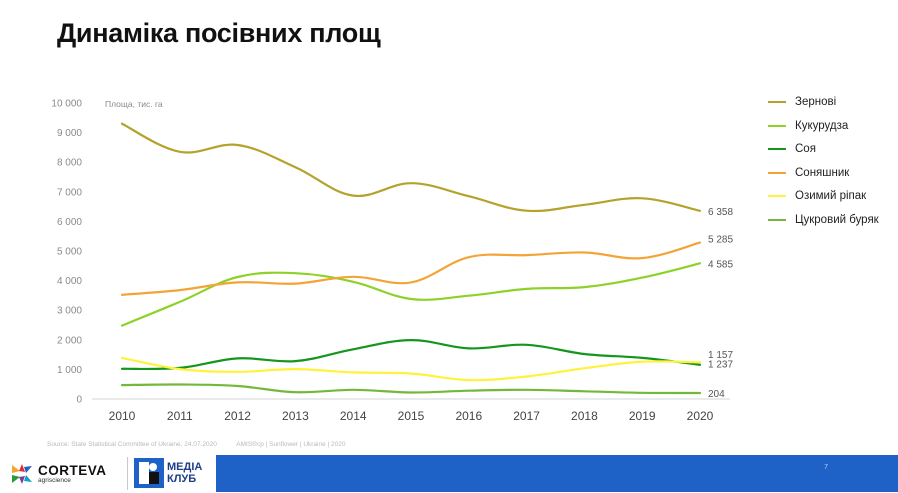 The image size is (898, 493). Describe the element at coordinates (295, 416) in the screenshot. I see `x-tick-label: 2013` at that location.